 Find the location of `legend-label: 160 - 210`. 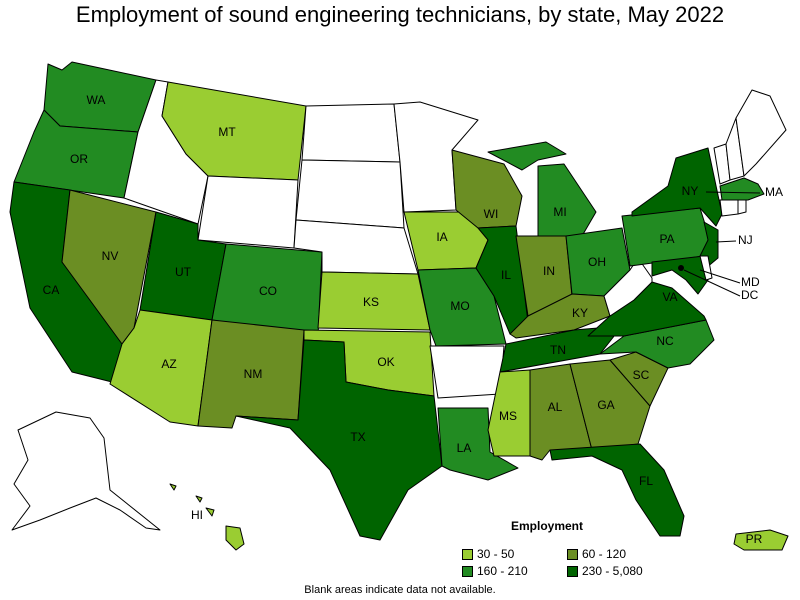

legend-label: 160 - 210 is located at coordinates (502, 571).